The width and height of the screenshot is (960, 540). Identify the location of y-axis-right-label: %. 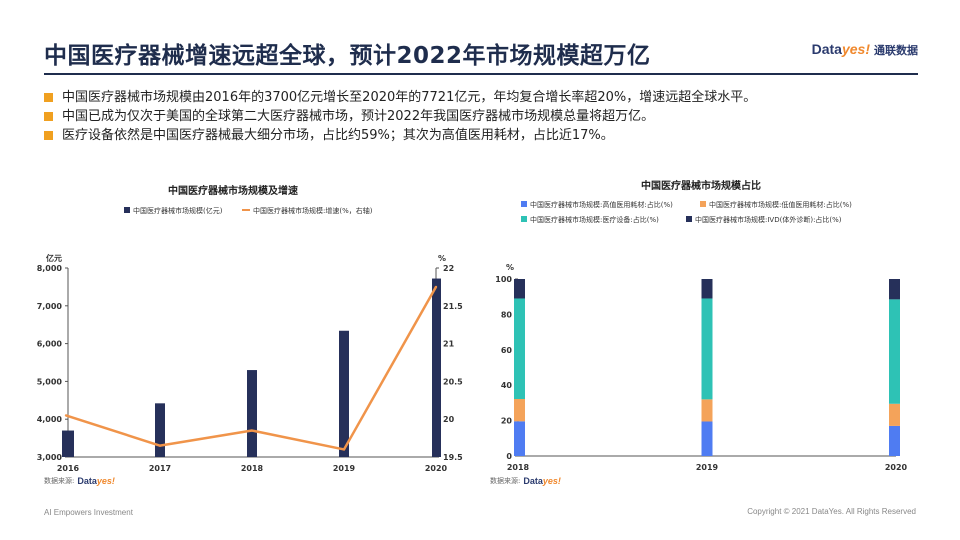
(442, 258).